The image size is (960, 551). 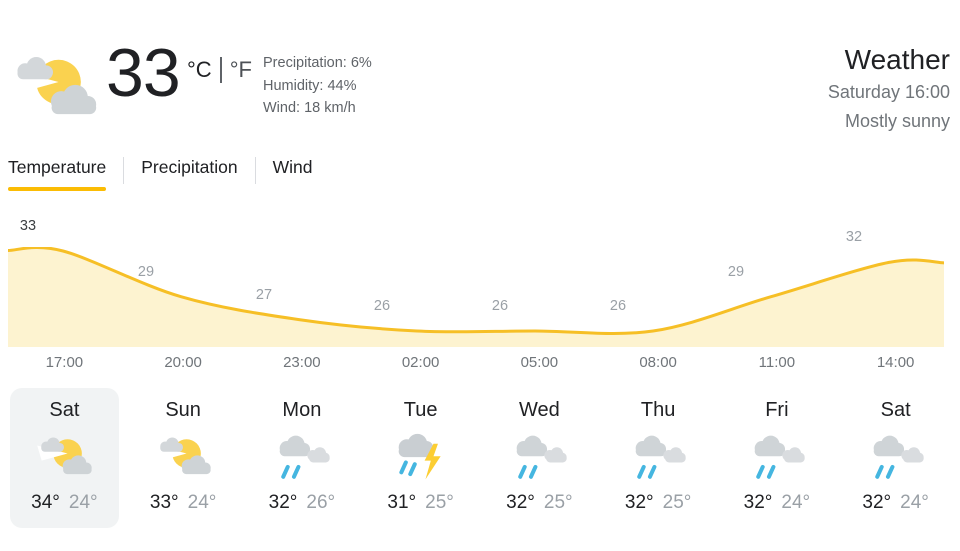 I want to click on day-card-fri: Fri 32° 24°, so click(x=777, y=458).